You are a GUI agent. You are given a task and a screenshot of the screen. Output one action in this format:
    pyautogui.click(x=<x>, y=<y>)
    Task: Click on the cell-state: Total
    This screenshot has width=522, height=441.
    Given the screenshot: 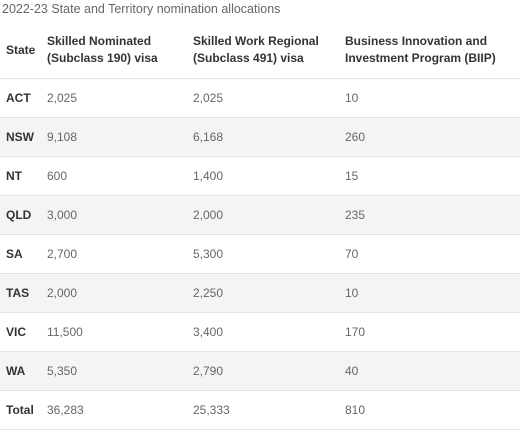 What is the action you would take?
    pyautogui.click(x=23, y=410)
    